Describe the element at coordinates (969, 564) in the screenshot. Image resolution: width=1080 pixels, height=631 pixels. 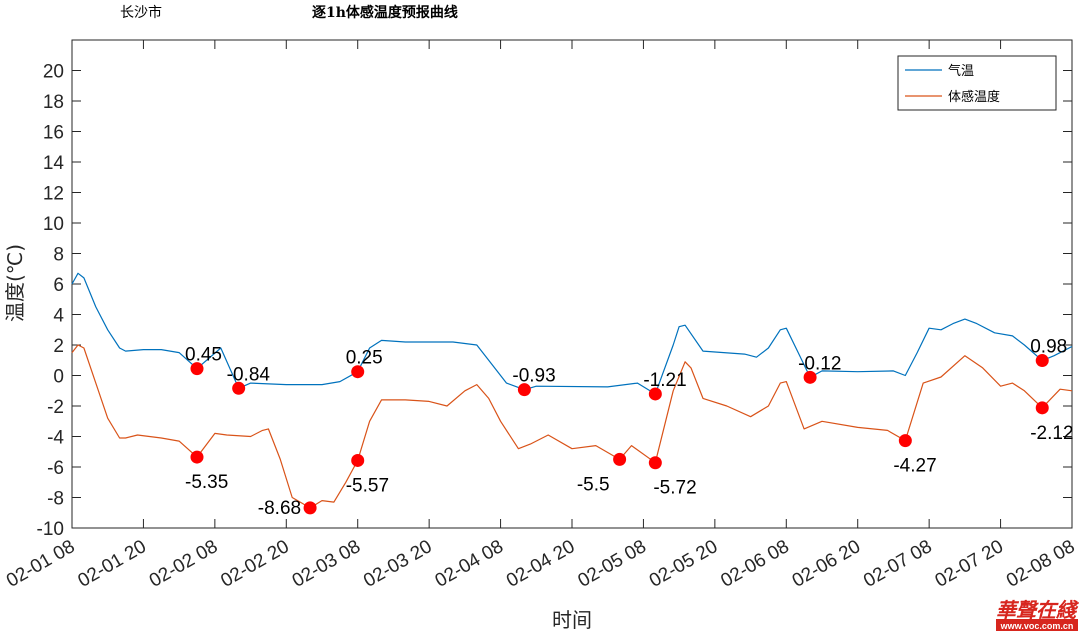
I see `x-tick-label: 02-07 20` at that location.